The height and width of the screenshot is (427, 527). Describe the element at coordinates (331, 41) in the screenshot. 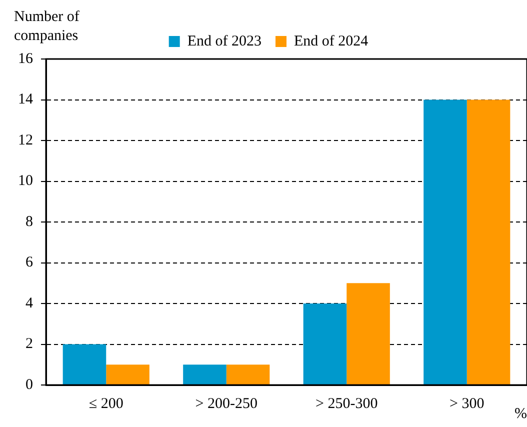

I see `legend-label: End of 2024` at that location.